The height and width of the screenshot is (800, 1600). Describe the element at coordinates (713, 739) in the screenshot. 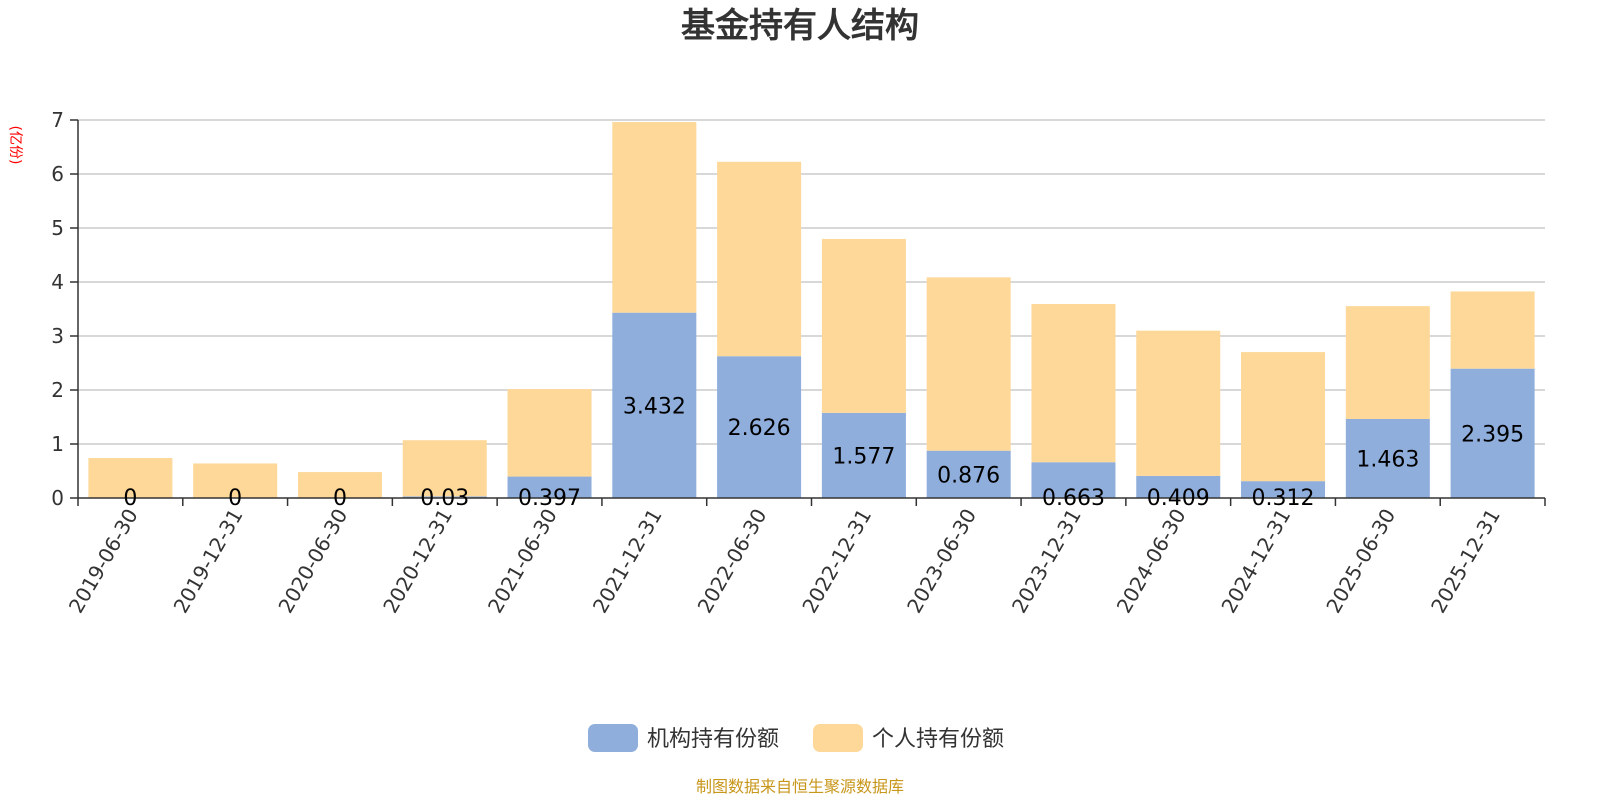

I see `legend-label: 机构持有份额` at that location.